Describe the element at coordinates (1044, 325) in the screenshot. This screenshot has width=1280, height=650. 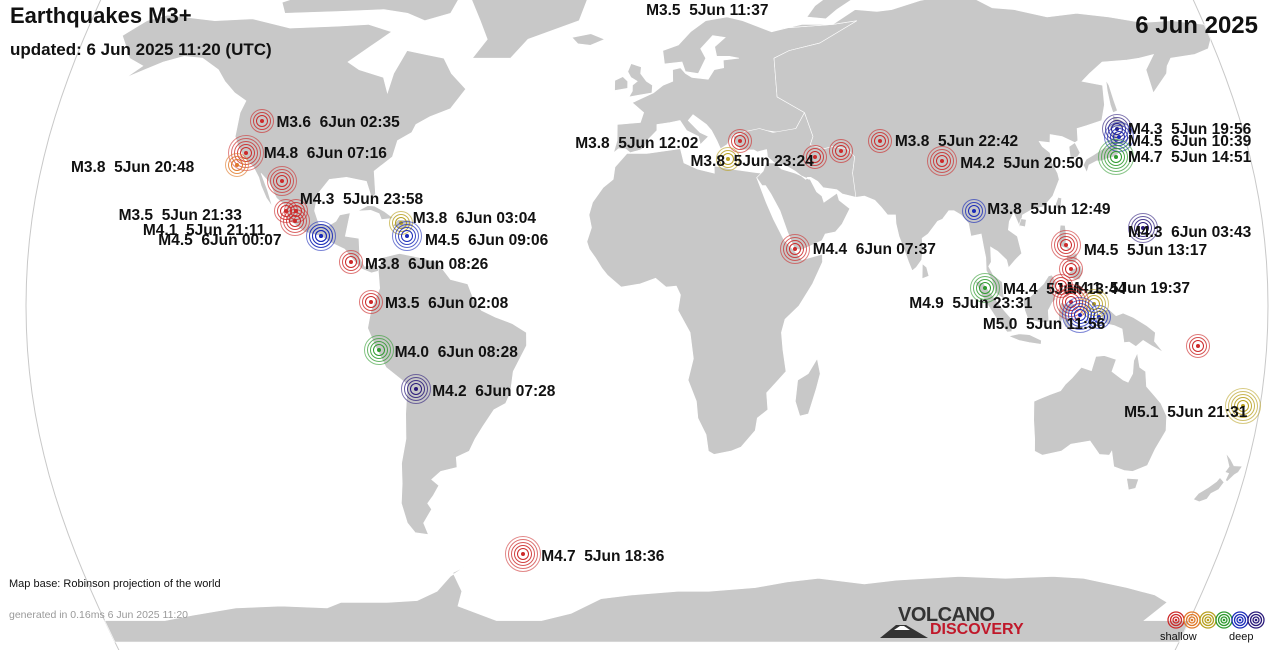
I see `earthquake-label: M5.0 5Jun 11:56` at that location.